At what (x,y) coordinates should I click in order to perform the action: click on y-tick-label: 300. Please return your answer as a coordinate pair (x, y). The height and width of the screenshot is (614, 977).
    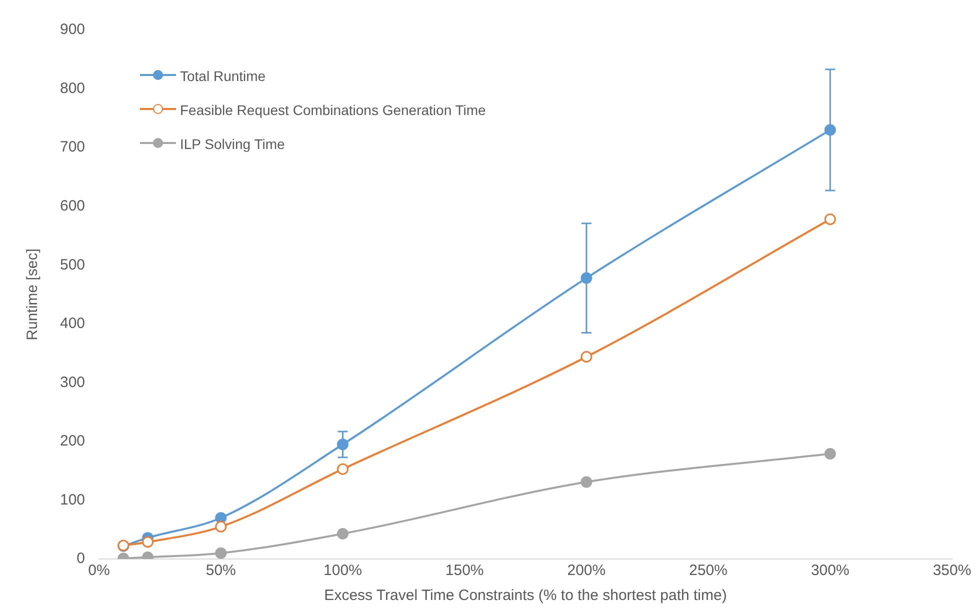
    Looking at the image, I should click on (73, 382).